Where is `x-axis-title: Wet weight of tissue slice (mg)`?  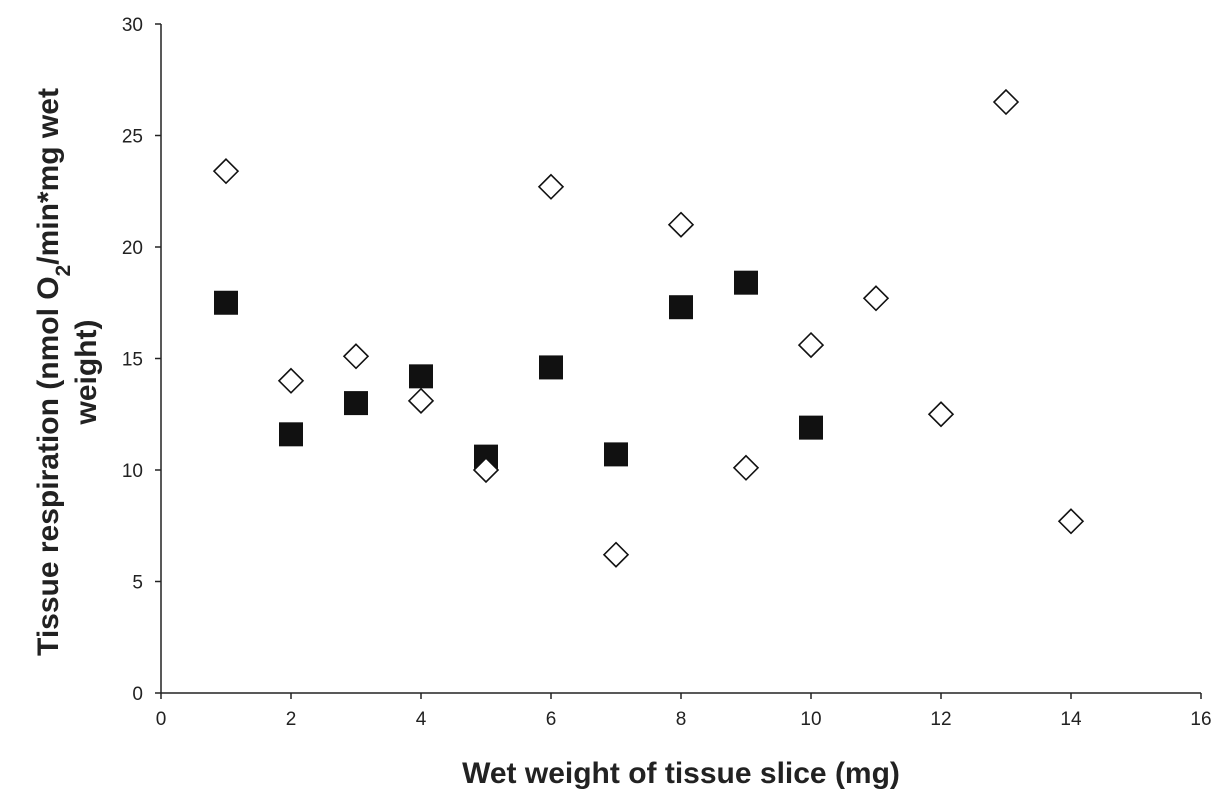
x-axis-title: Wet weight of tissue slice (mg) is located at coordinates (681, 773).